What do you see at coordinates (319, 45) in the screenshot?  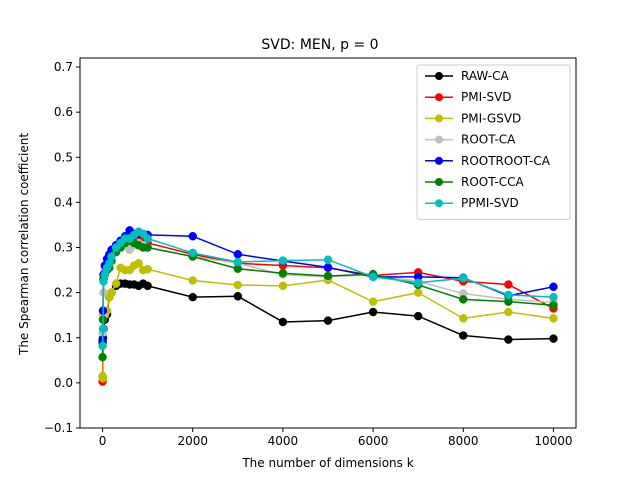 I see `chart-title: SVD: MEN, p = 0` at bounding box center [319, 45].